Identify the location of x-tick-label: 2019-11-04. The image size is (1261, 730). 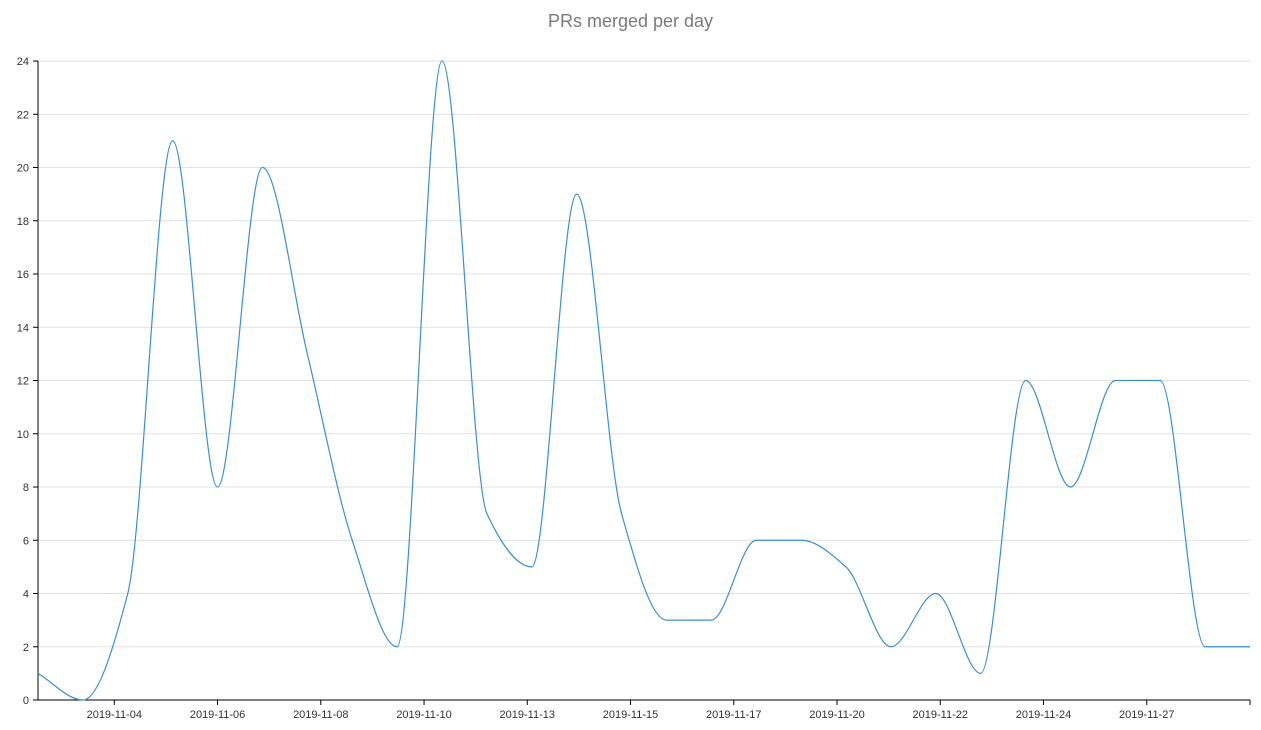
(114, 715).